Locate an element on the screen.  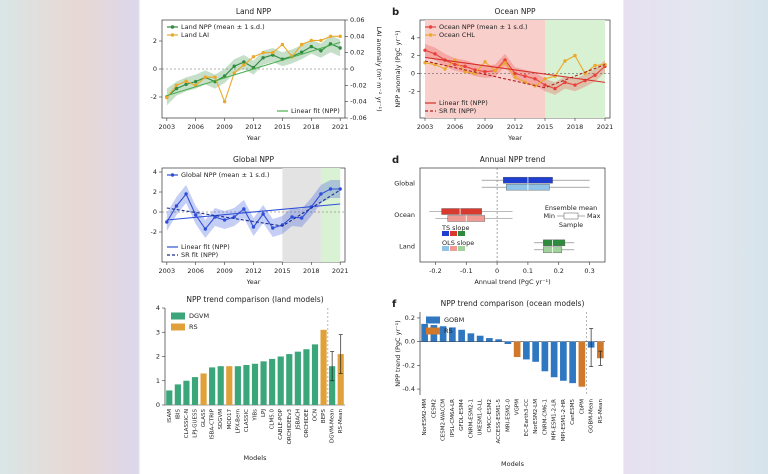
category-label: Ocean is located at coordinates (404, 215).